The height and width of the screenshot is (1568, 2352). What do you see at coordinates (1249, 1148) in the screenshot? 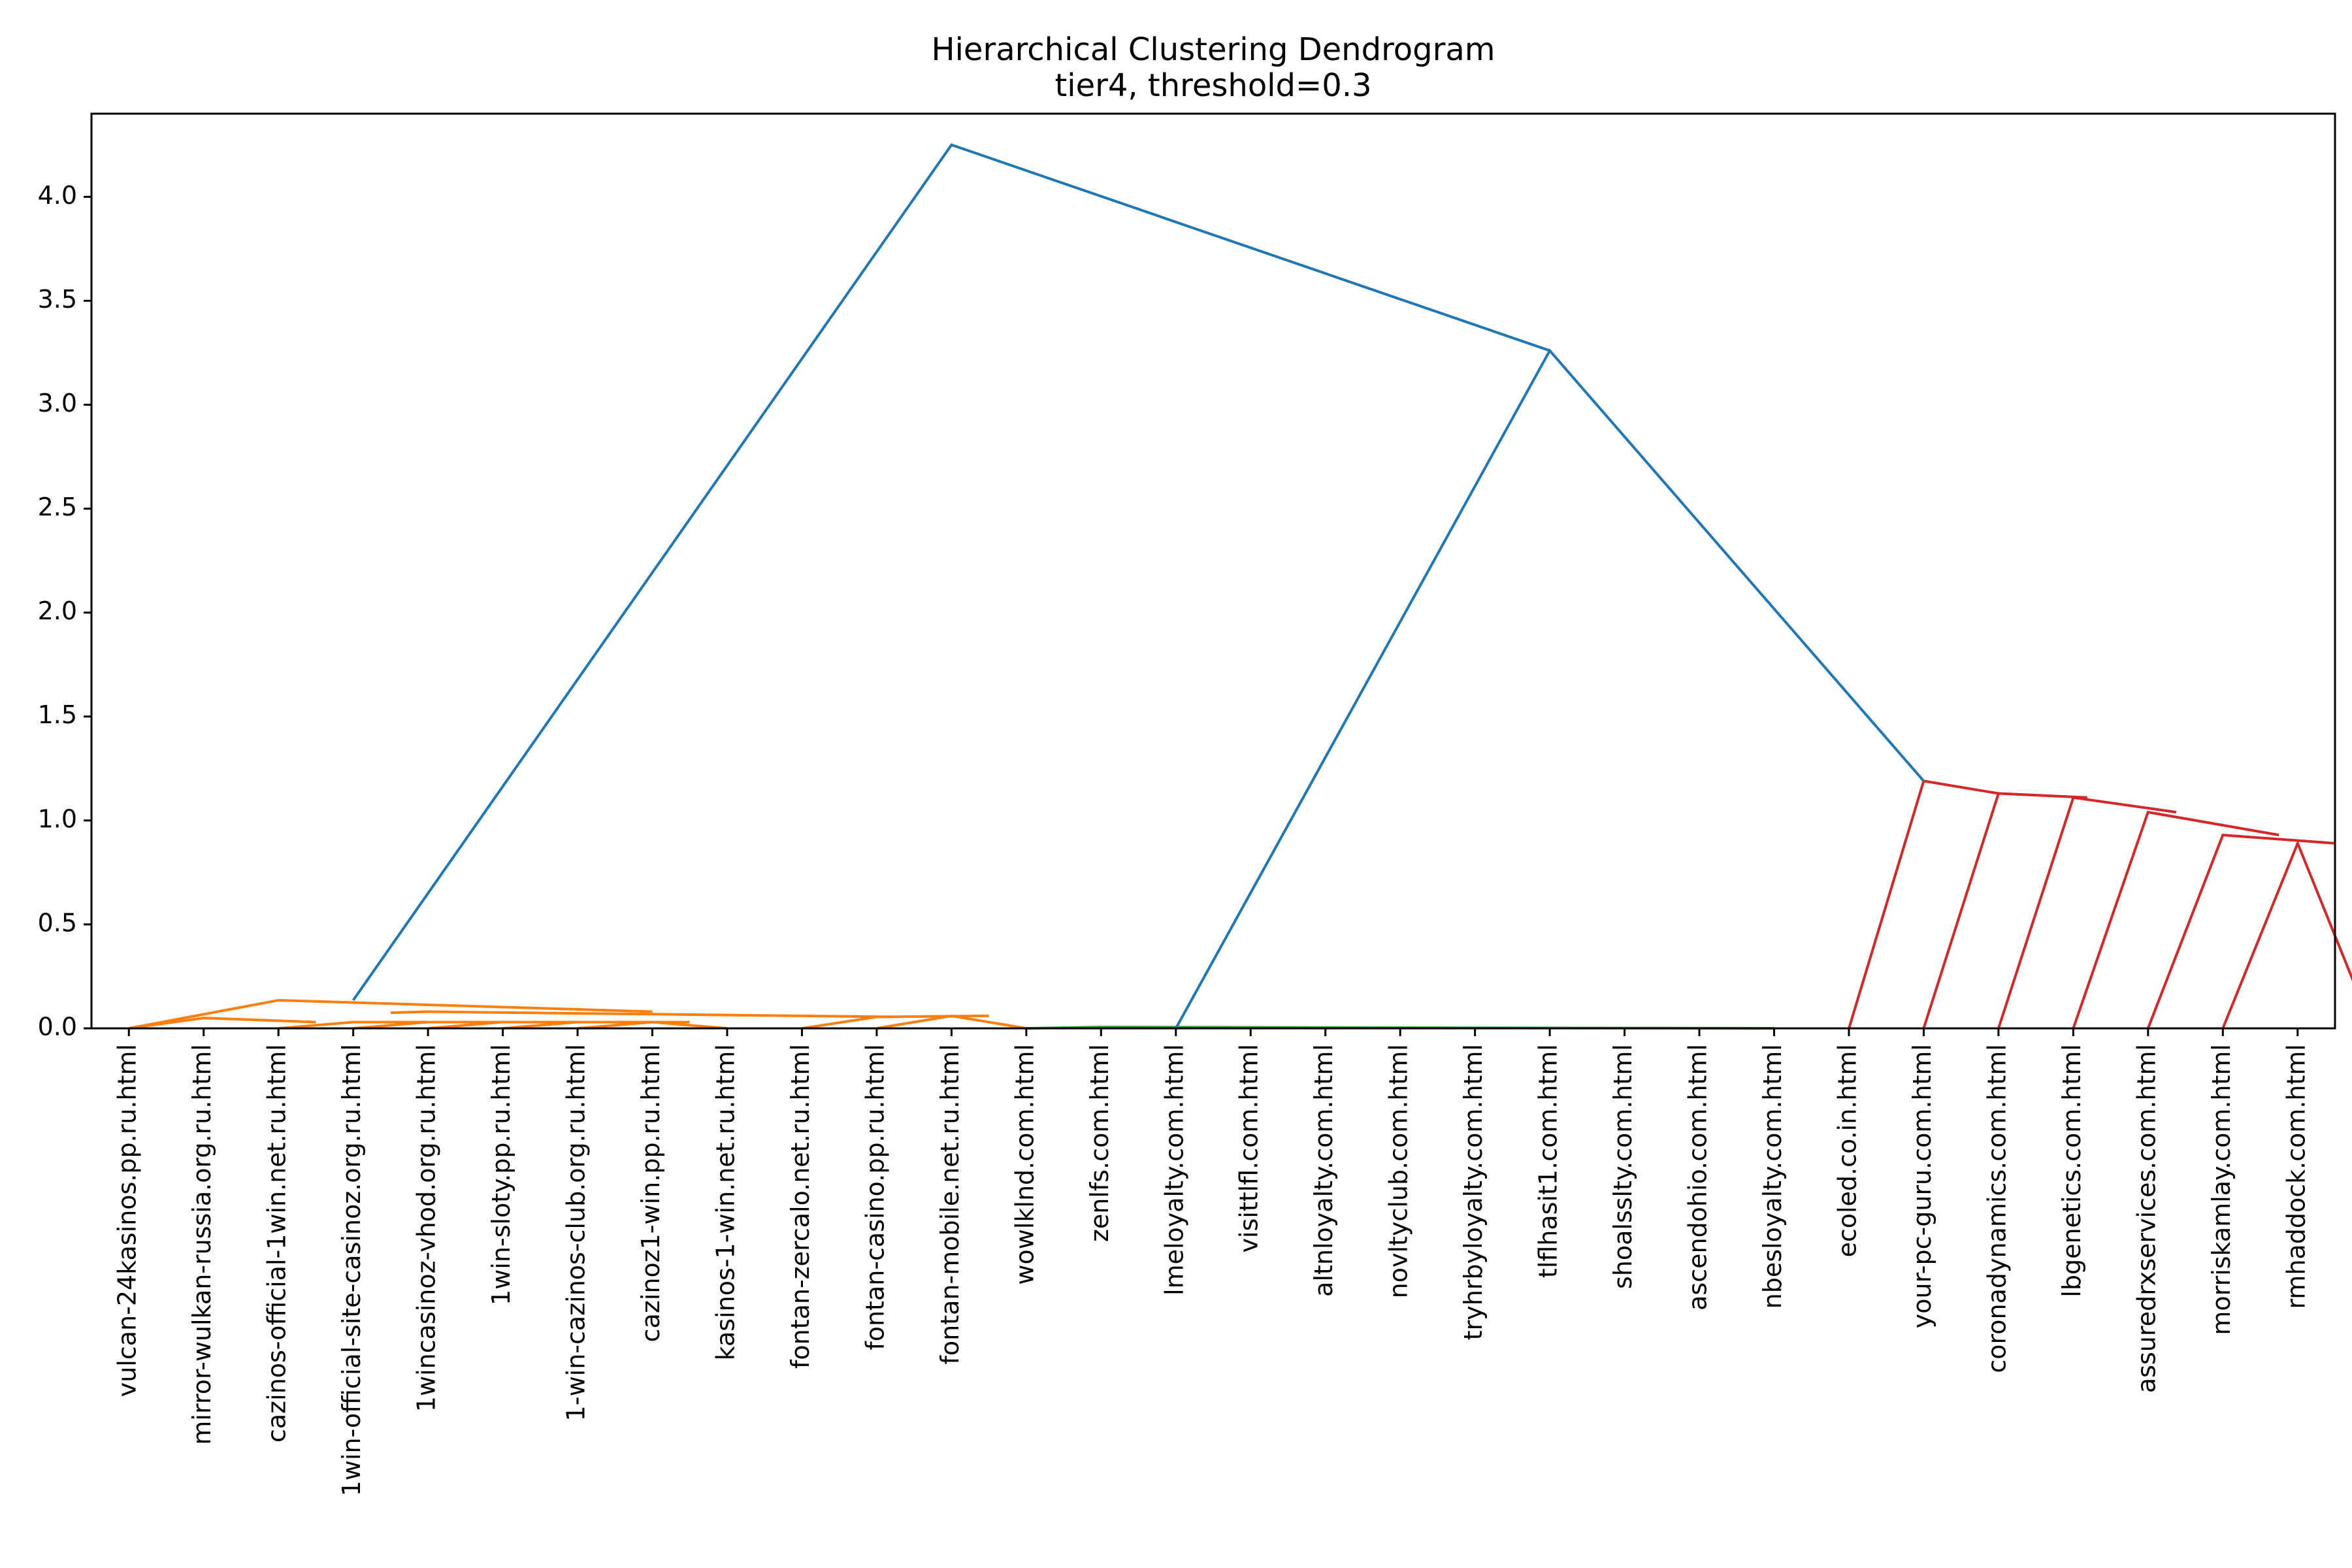
I see `leaf-label: visittlfl.com.html` at bounding box center [1249, 1148].